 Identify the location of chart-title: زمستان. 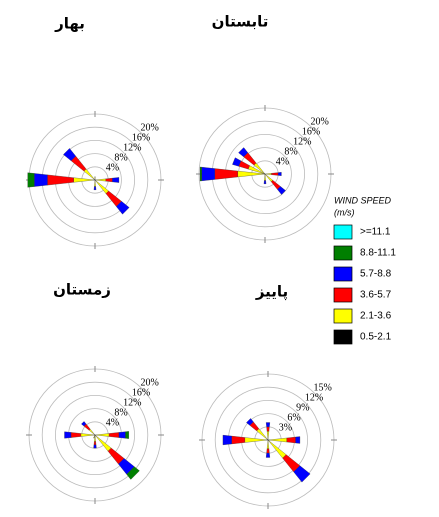
(82, 290).